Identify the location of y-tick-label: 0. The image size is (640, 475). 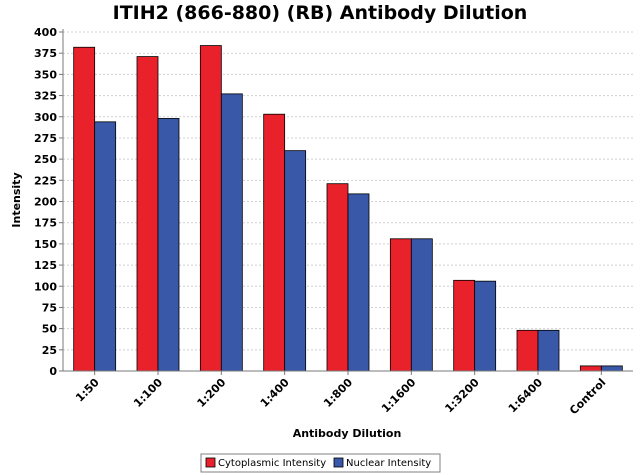
(53, 371).